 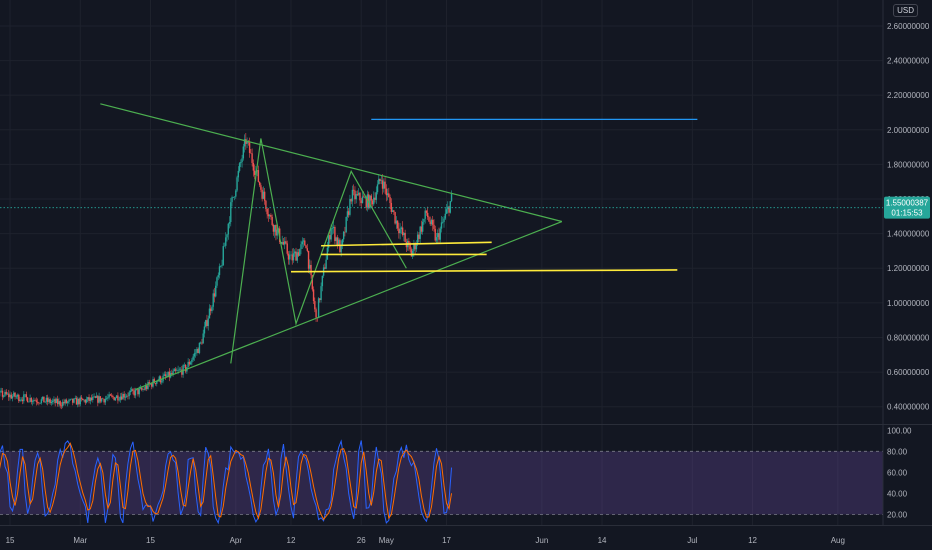 I want to click on time-tick-label: May, so click(x=386, y=540).